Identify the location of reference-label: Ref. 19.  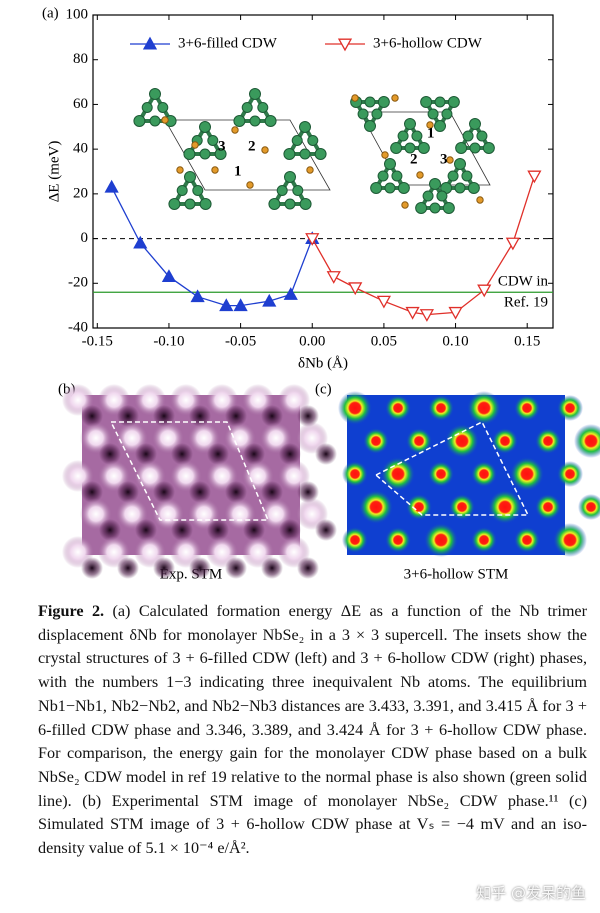
(526, 303).